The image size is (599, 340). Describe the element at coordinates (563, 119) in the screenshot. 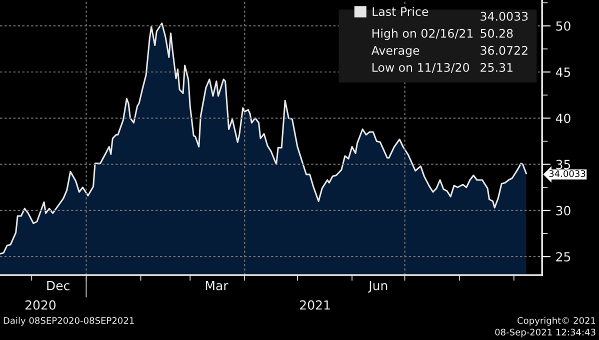

I see `y-tick-label: 40` at that location.